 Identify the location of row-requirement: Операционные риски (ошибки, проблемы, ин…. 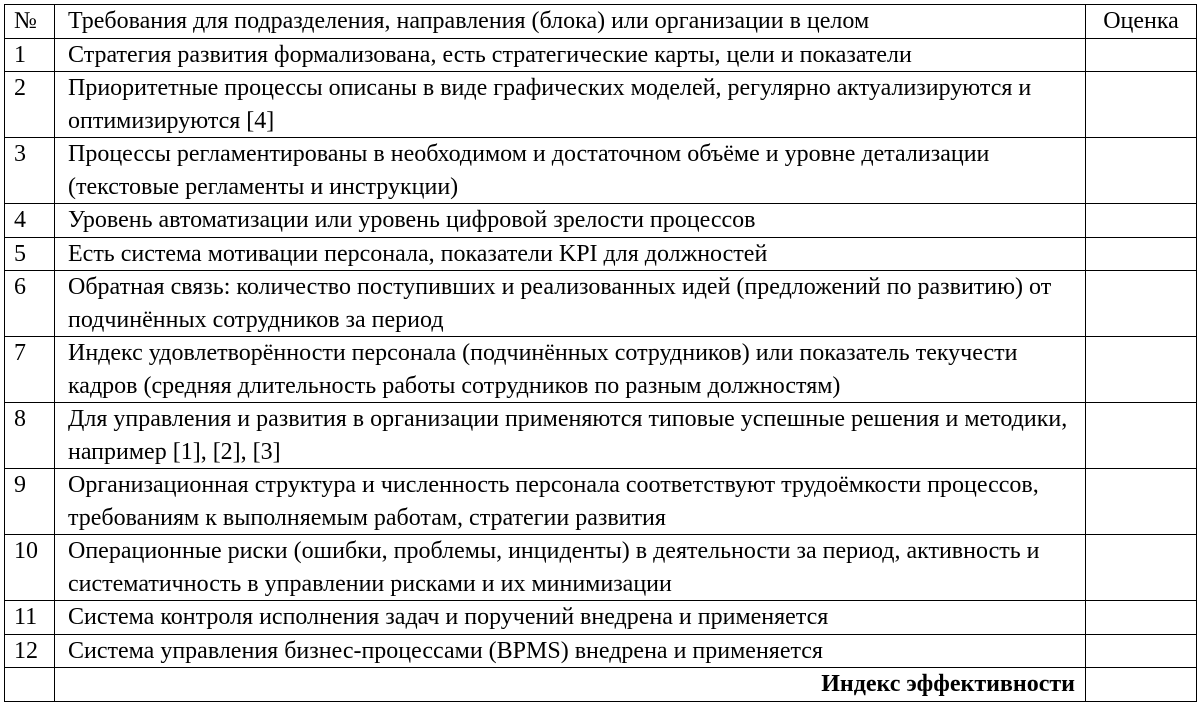
(570, 567).